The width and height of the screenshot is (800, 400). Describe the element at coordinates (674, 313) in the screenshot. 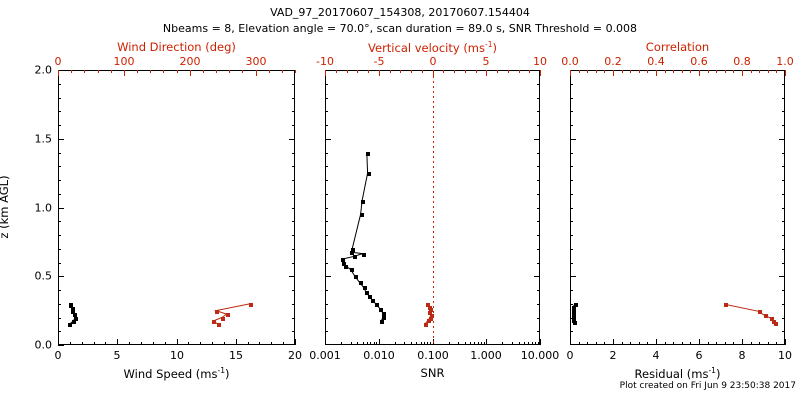

I see `series-lines` at that location.